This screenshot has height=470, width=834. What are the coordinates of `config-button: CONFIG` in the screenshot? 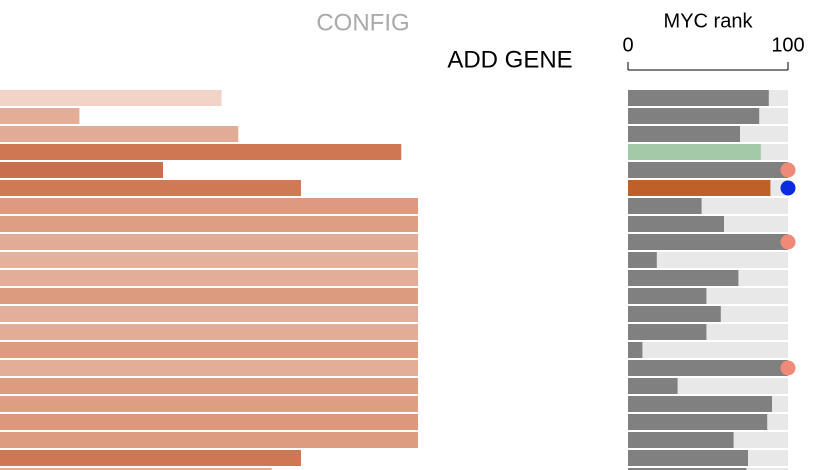 It's located at (362, 22).